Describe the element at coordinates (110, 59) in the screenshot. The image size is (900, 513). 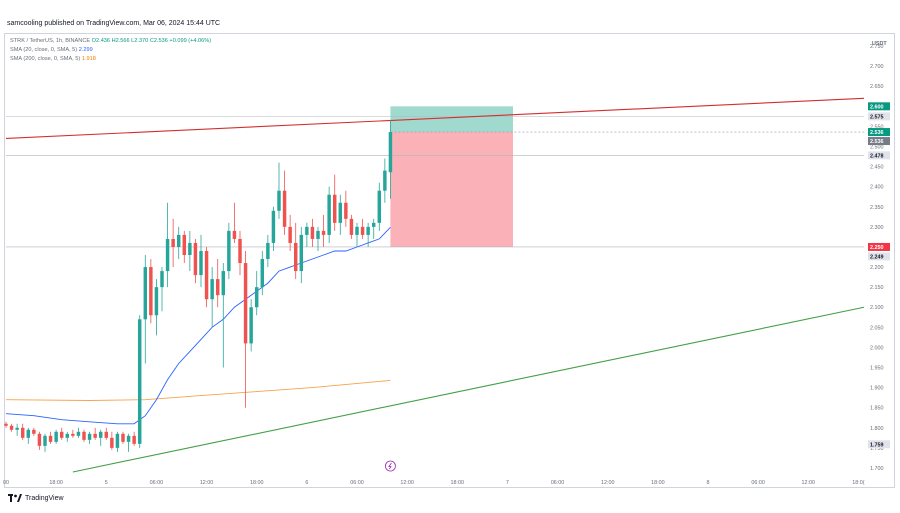
I see `legend-sma200-row: SMA (200, close, 0, SMA, 5) 1.918` at that location.